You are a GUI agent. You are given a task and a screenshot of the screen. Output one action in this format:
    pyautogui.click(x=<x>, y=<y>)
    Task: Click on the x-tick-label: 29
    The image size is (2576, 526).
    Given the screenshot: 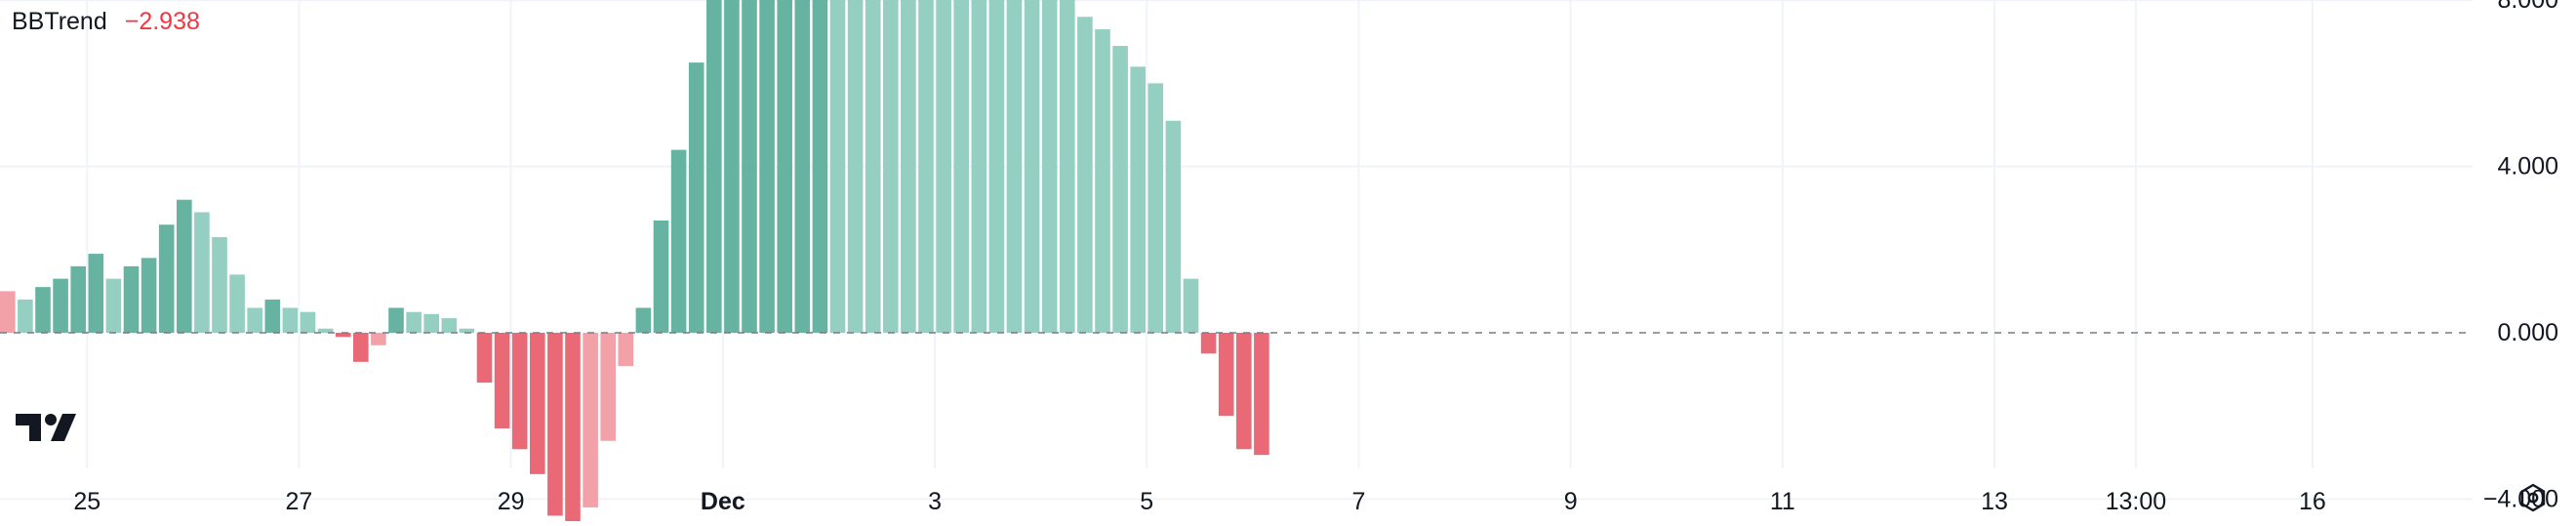 What is the action you would take?
    pyautogui.click(x=511, y=501)
    